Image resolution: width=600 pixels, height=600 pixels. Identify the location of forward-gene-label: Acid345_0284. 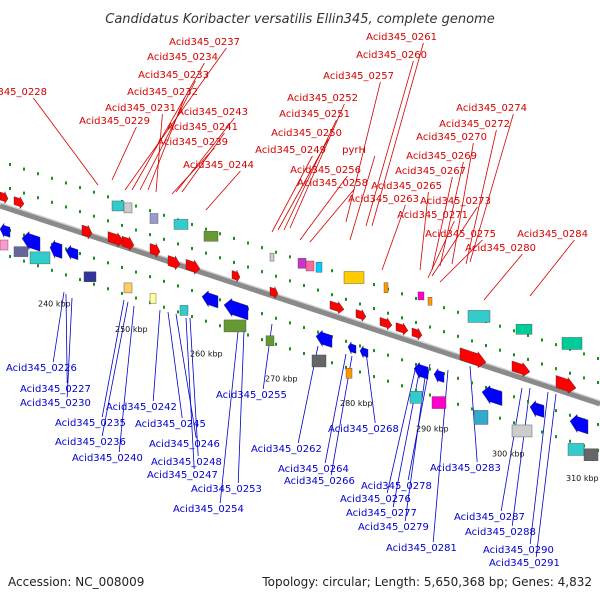
(552, 234).